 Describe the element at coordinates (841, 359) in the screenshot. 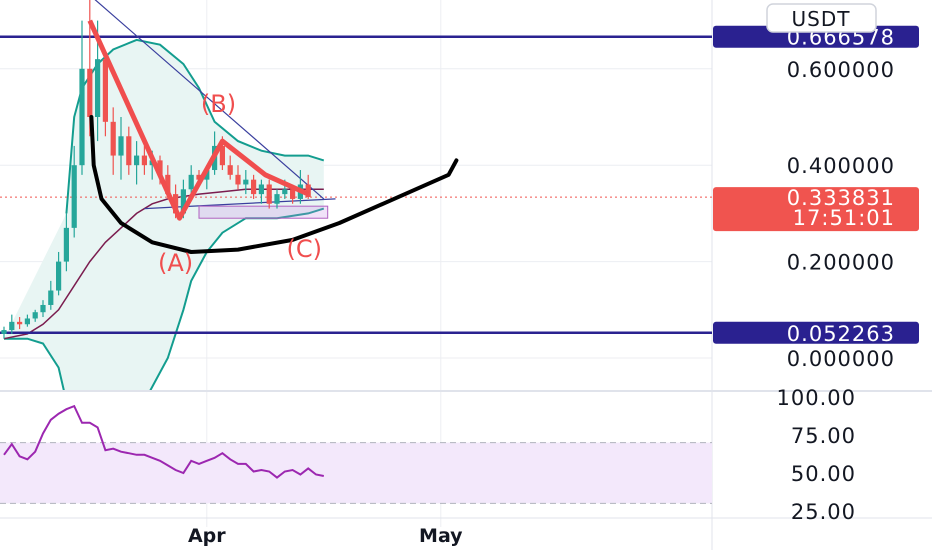

I see `price-tick-label: 0.000000` at that location.